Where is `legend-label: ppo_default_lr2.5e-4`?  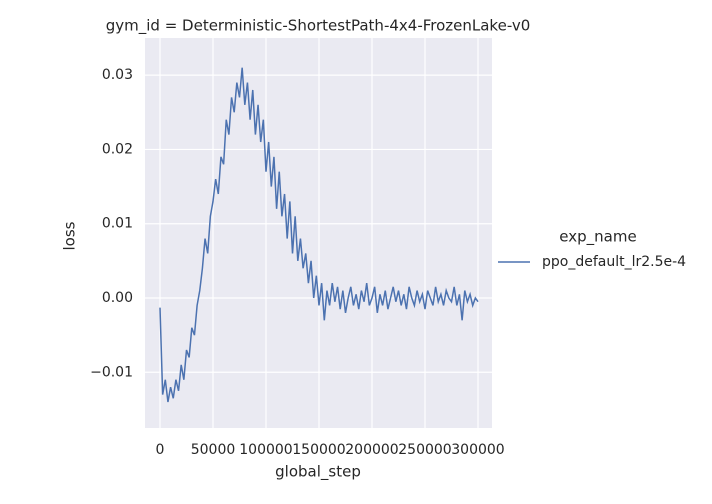 legend-label: ppo_default_lr2.5e-4 is located at coordinates (614, 262).